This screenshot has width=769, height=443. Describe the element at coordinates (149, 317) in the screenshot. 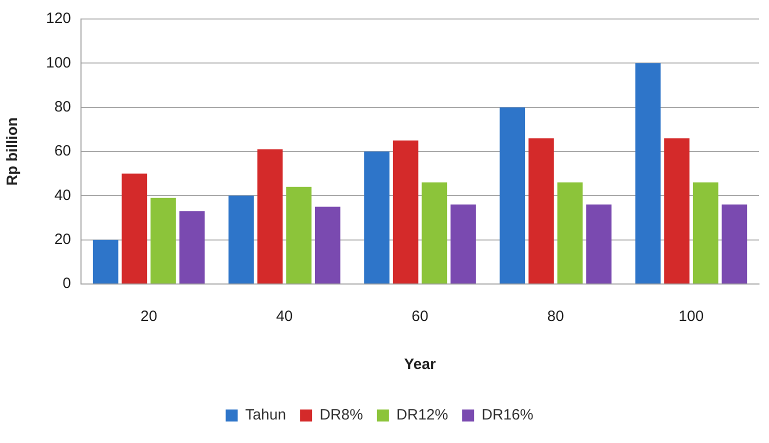

I see `x-tick-label: 20` at that location.